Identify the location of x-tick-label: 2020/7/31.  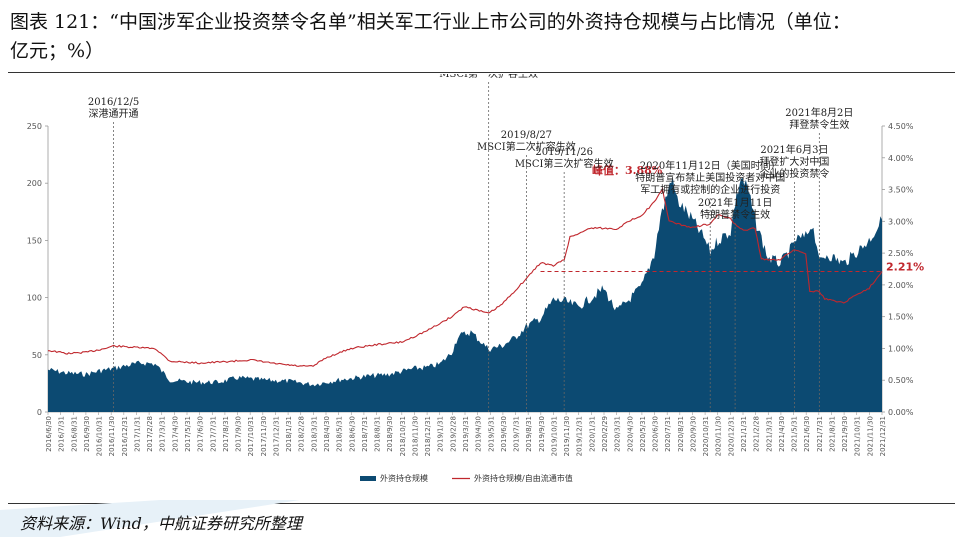
(668, 434).